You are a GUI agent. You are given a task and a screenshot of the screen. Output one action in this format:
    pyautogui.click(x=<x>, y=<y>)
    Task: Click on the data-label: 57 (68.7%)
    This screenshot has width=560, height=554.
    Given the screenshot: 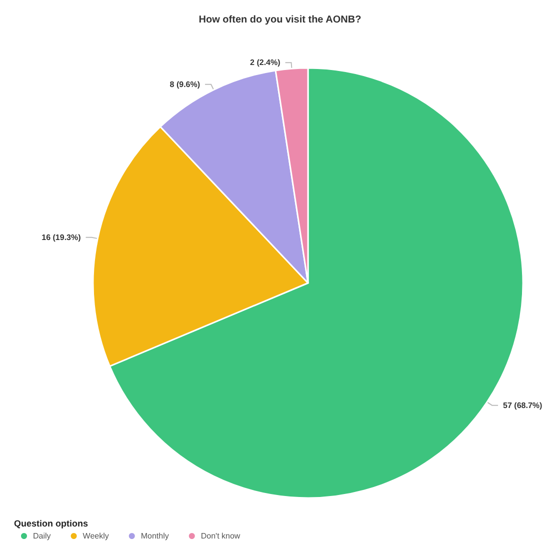 What is the action you would take?
    pyautogui.click(x=523, y=405)
    